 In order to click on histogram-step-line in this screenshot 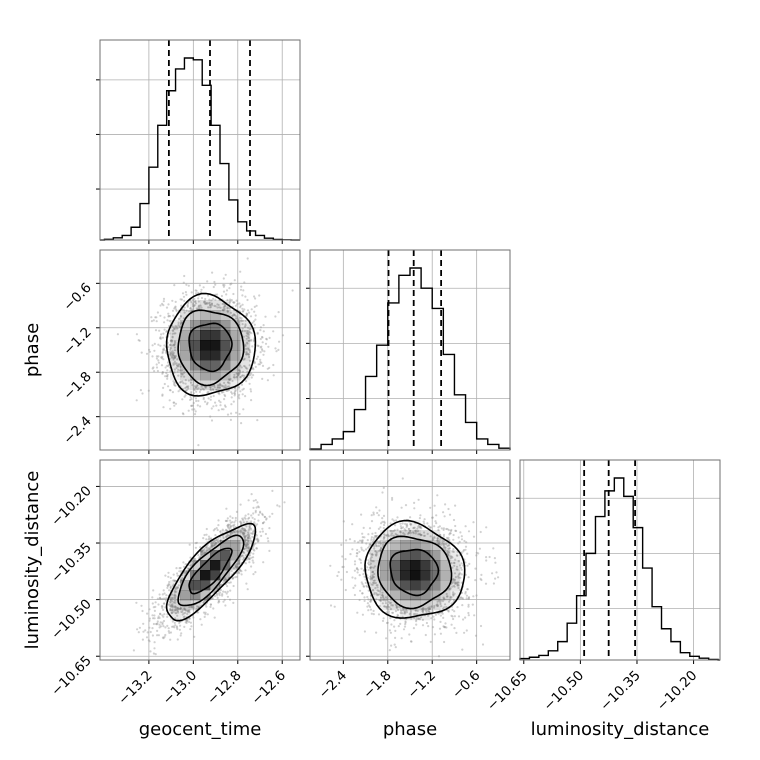, I will do `click(200, 149)`.